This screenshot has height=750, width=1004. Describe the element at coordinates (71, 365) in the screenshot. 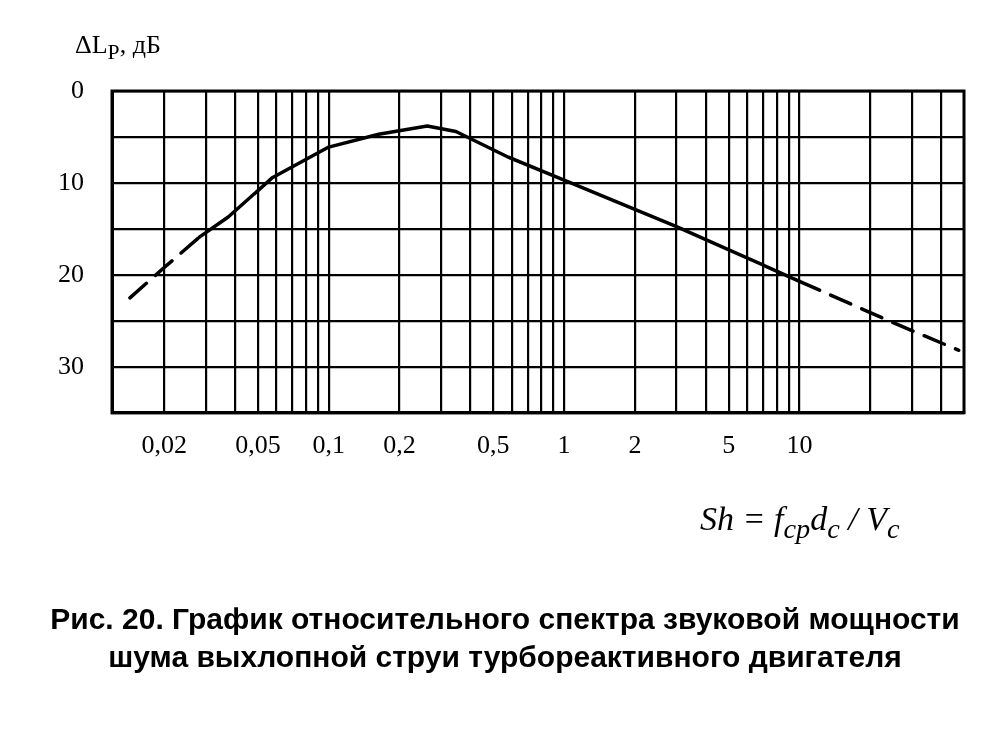

I see `y-tick-label: 30` at that location.